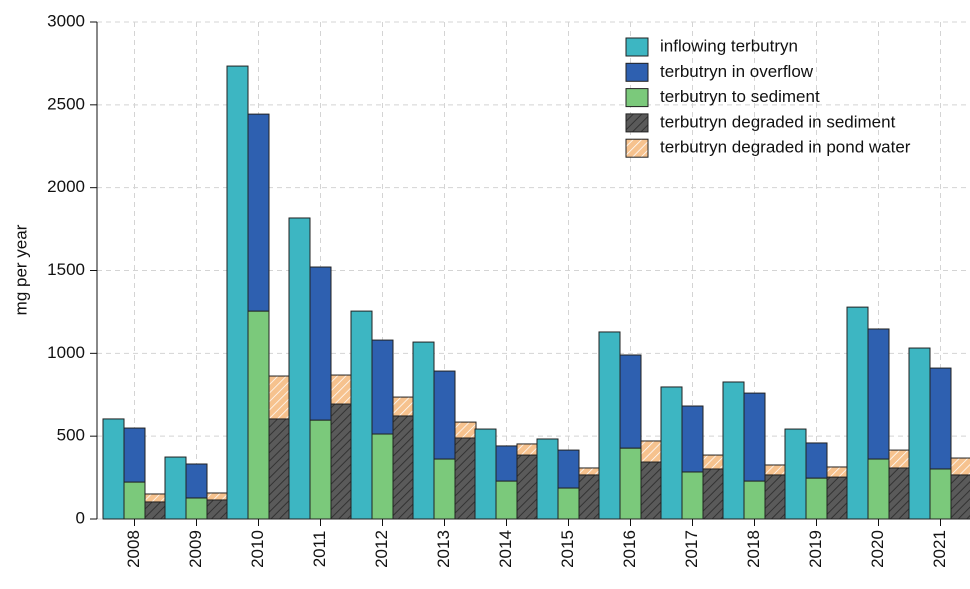  Describe the element at coordinates (71, 435) in the screenshot. I see `y-tick-label: 500` at that location.